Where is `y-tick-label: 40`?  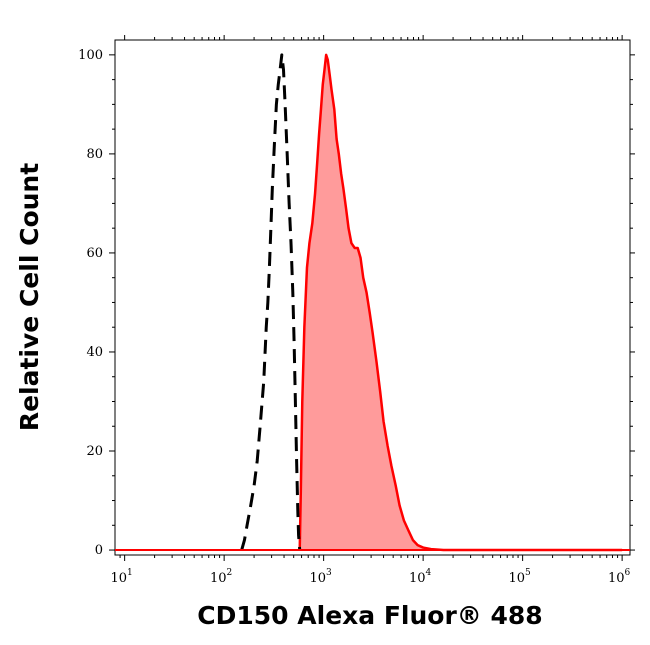
y-tick-label: 40 is located at coordinates (94, 352).